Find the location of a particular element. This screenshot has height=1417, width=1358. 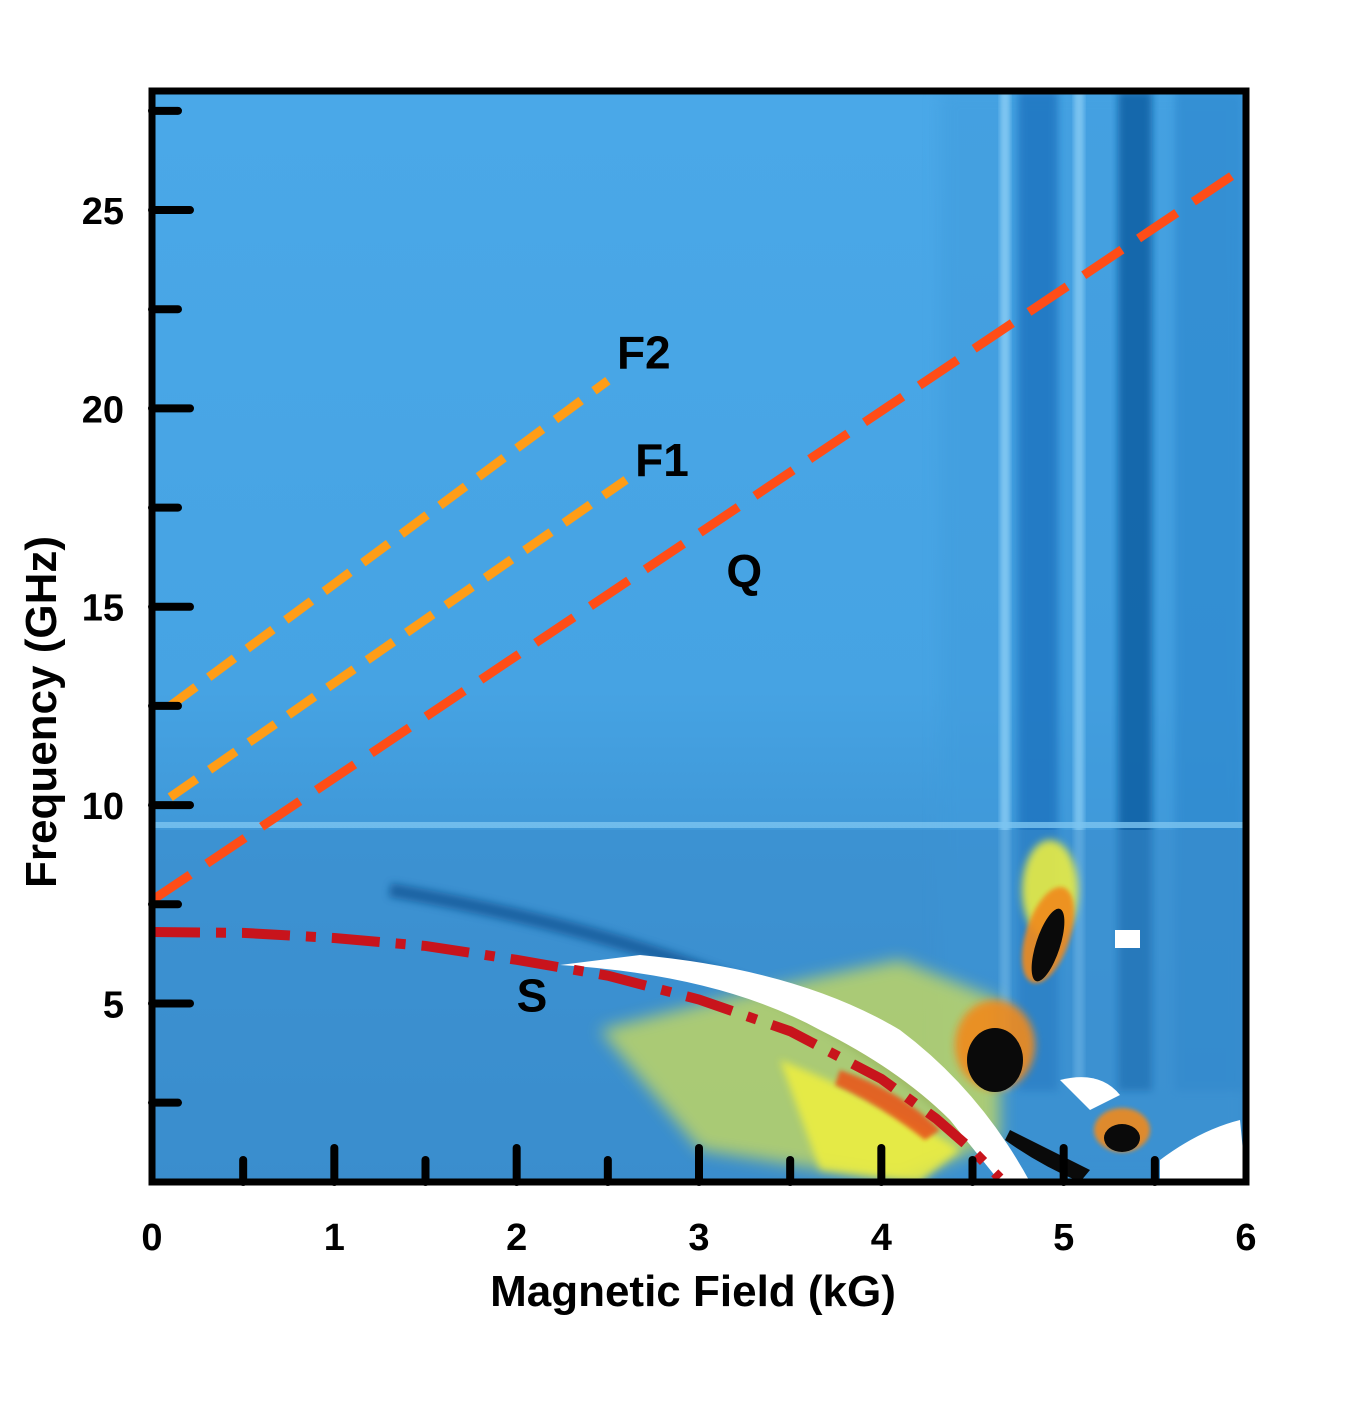

horizontal-band is located at coordinates (699, 825).